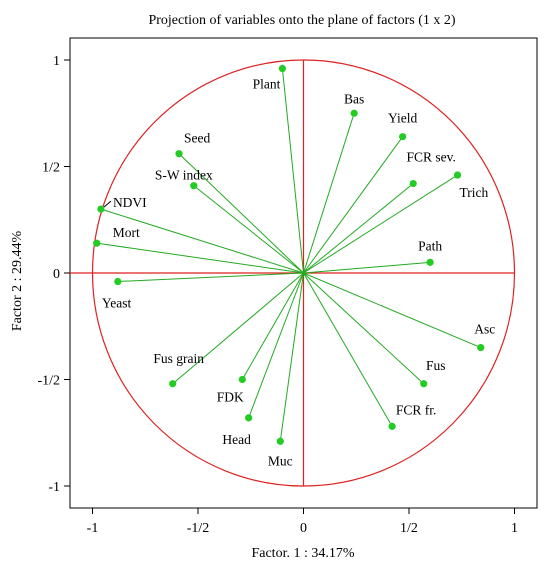  What do you see at coordinates (230, 397) in the screenshot?
I see `label-fdk: FDK` at bounding box center [230, 397].